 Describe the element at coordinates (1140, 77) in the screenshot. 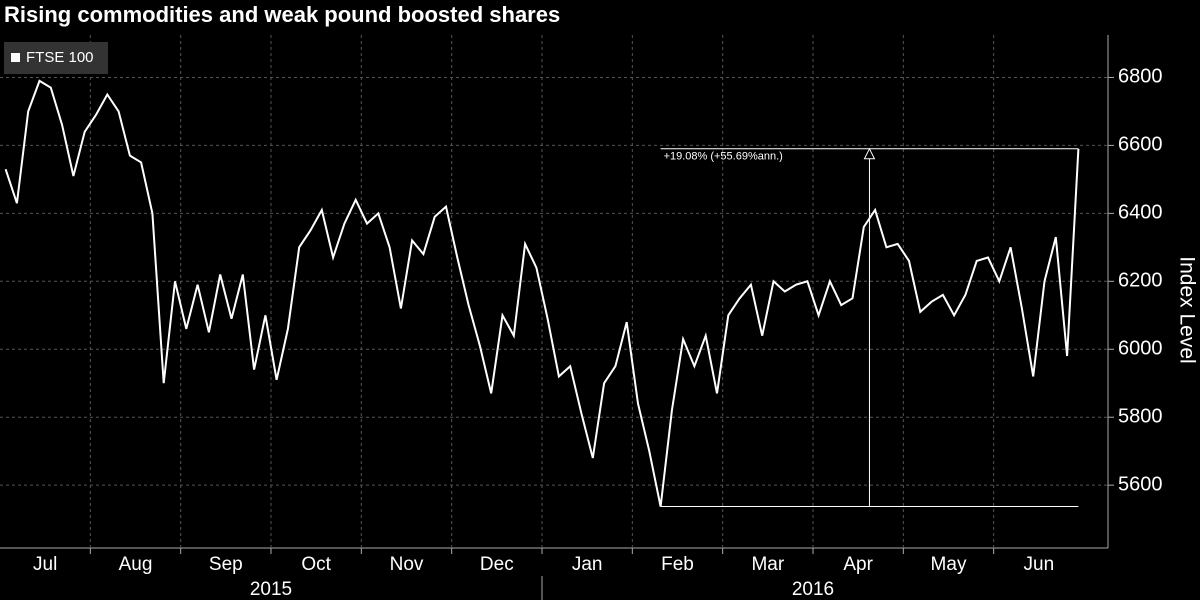

I see `y-tick-label: 6800` at that location.